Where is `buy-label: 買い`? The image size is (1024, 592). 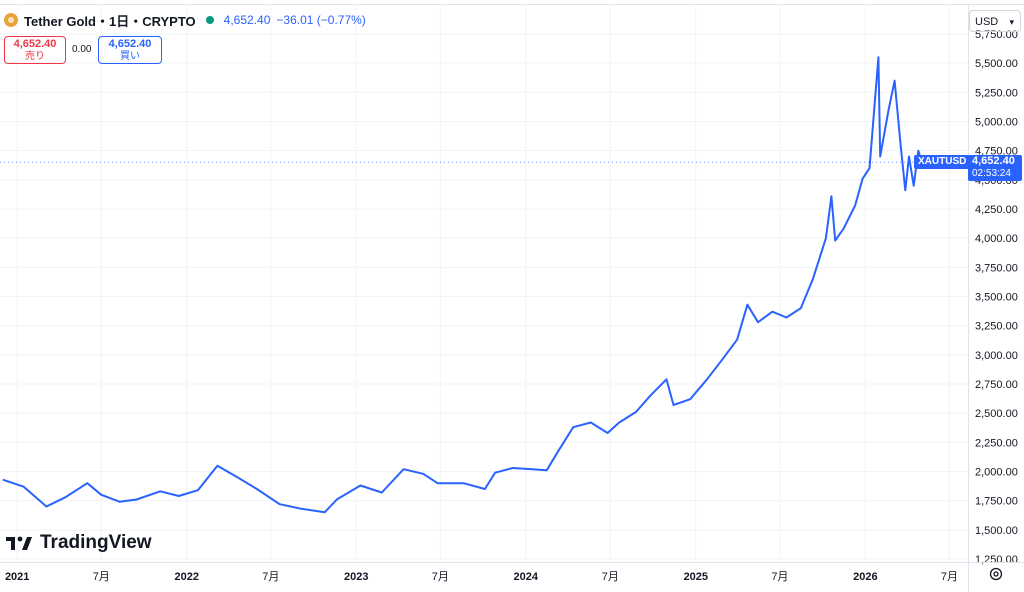 buy-label: 買い is located at coordinates (130, 56).